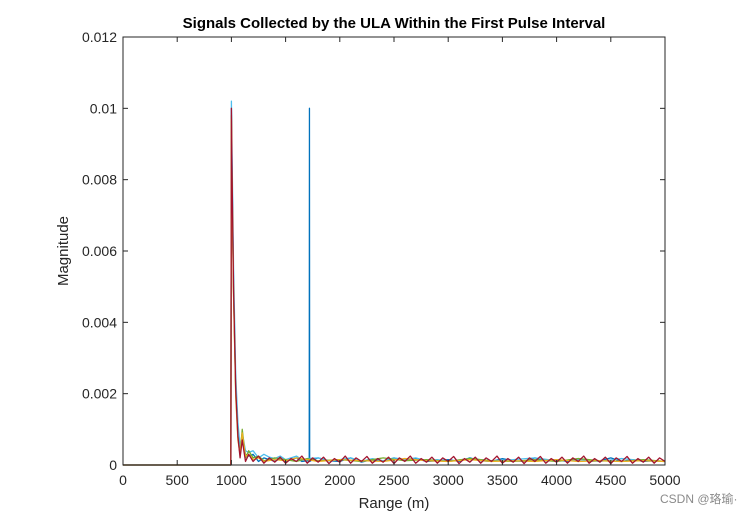 Image resolution: width=752 pixels, height=514 pixels. Describe the element at coordinates (393, 480) in the screenshot. I see `x-tick-label: 2500` at that location.